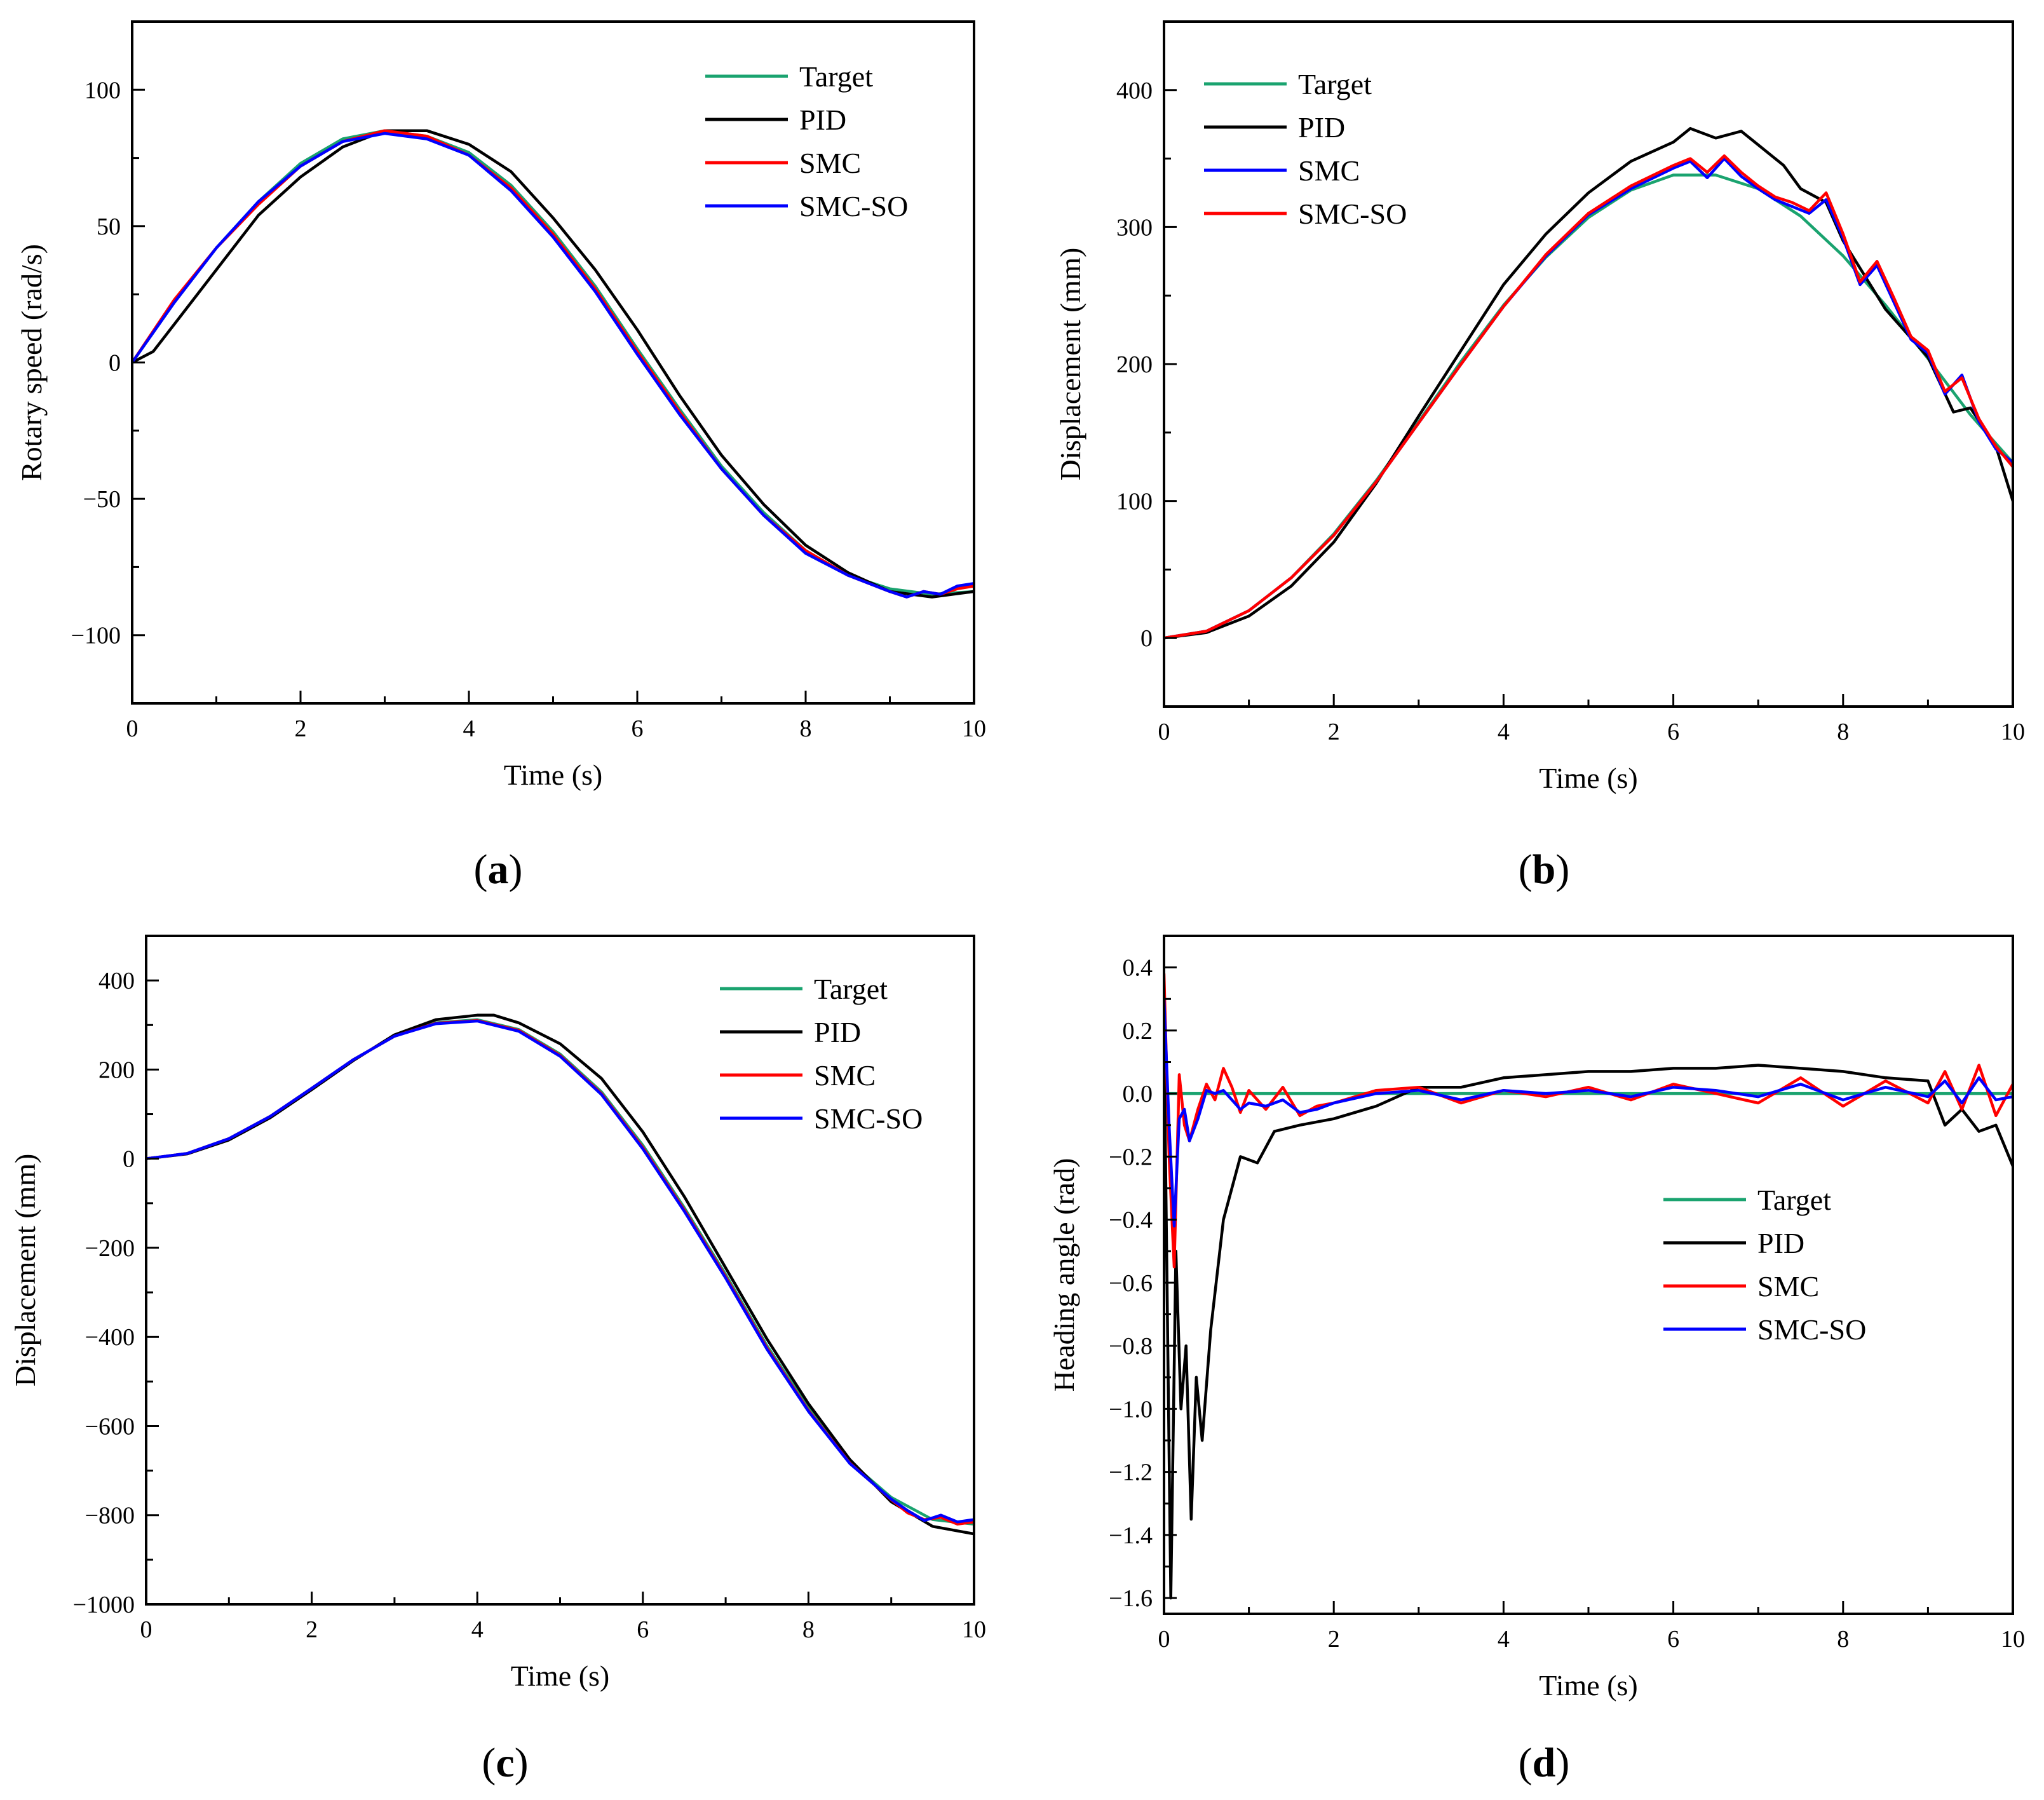 Image resolution: width=2044 pixels, height=1800 pixels. I want to click on y-tick-label: −1.6, so click(1131, 1598).